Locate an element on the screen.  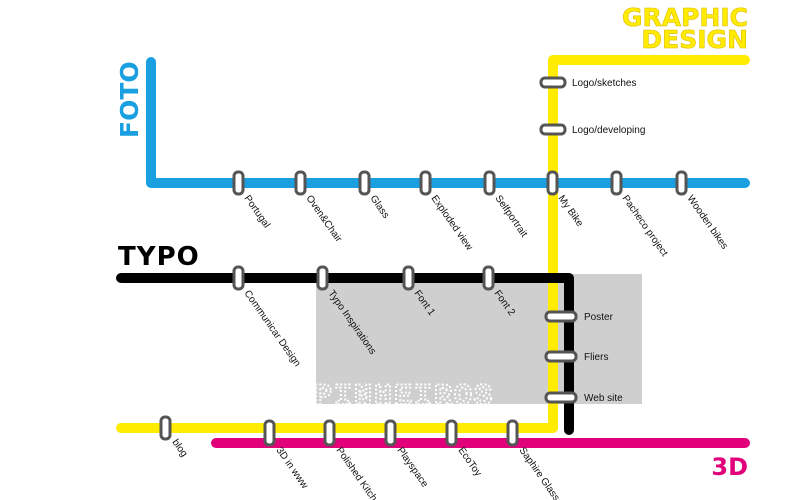
station-label: Logo/sketches is located at coordinates (604, 83).